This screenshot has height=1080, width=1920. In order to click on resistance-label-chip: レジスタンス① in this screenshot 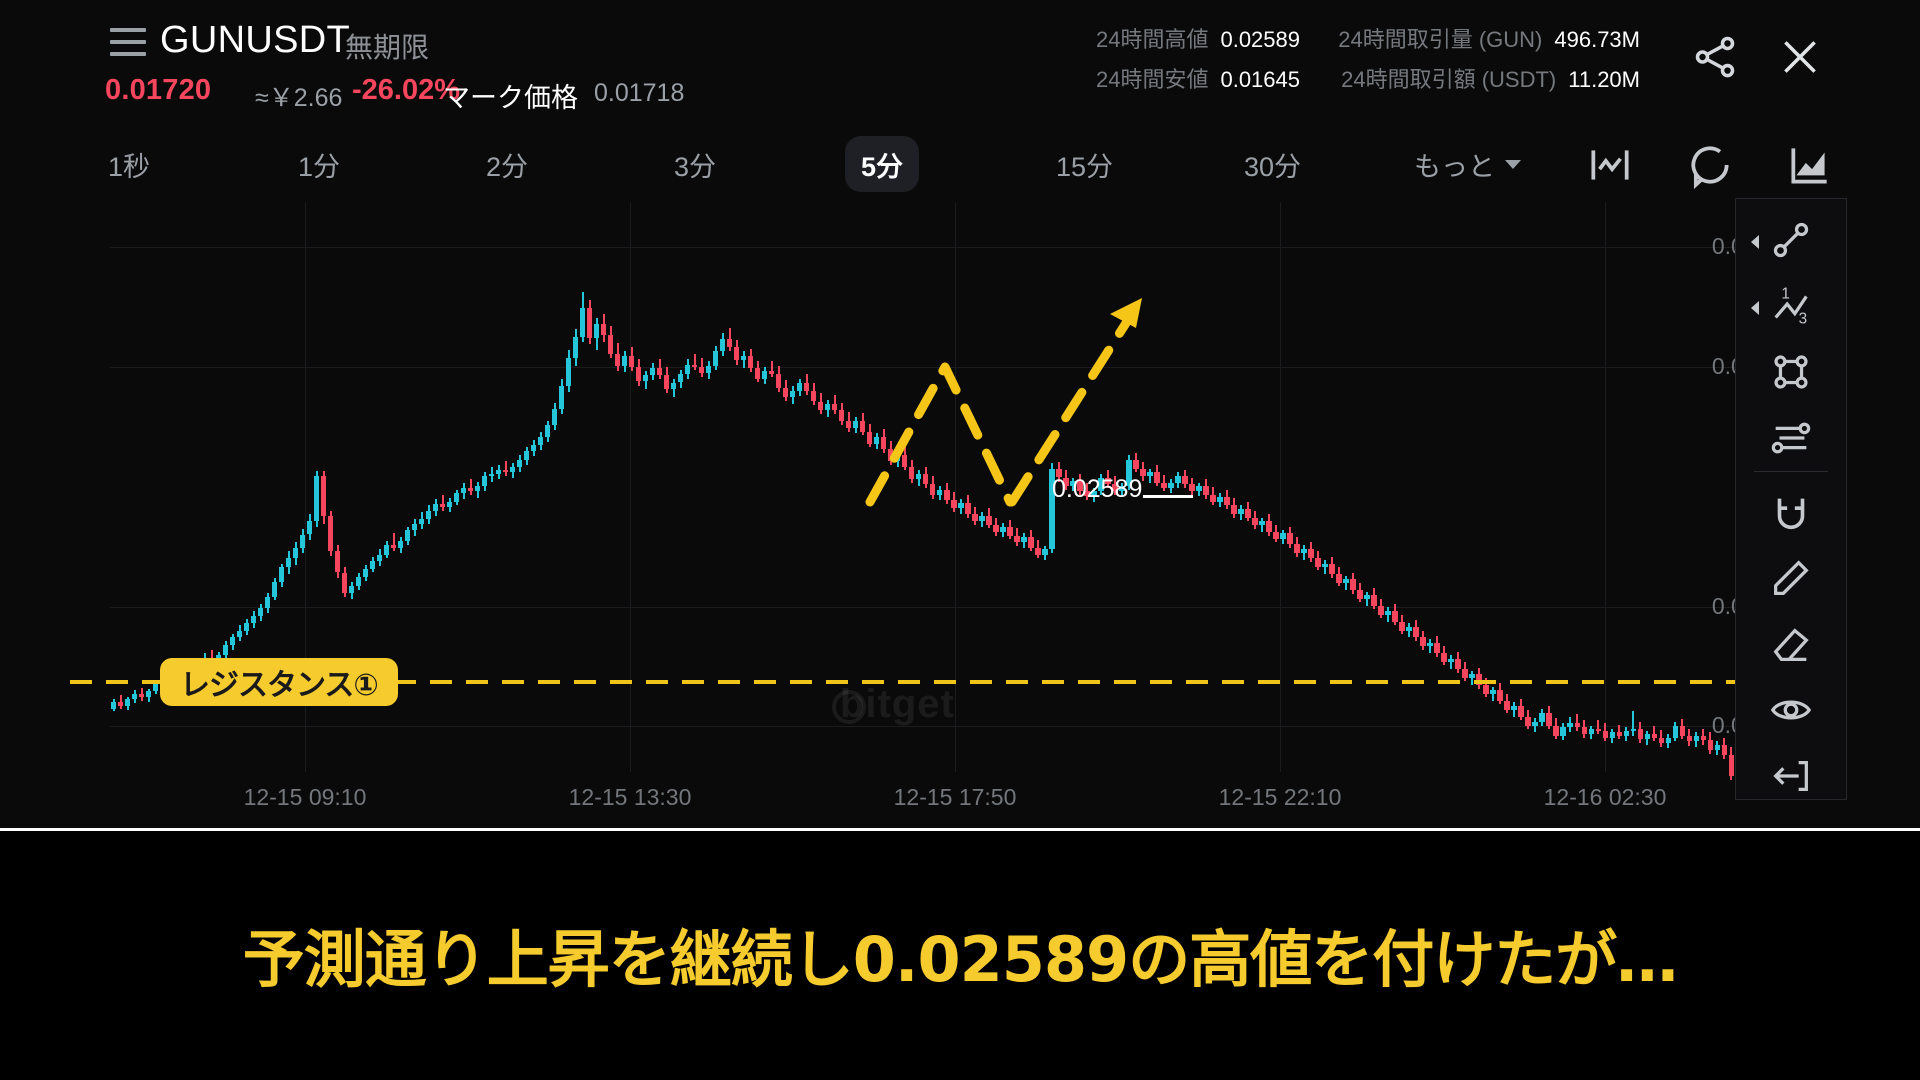, I will do `click(279, 682)`.